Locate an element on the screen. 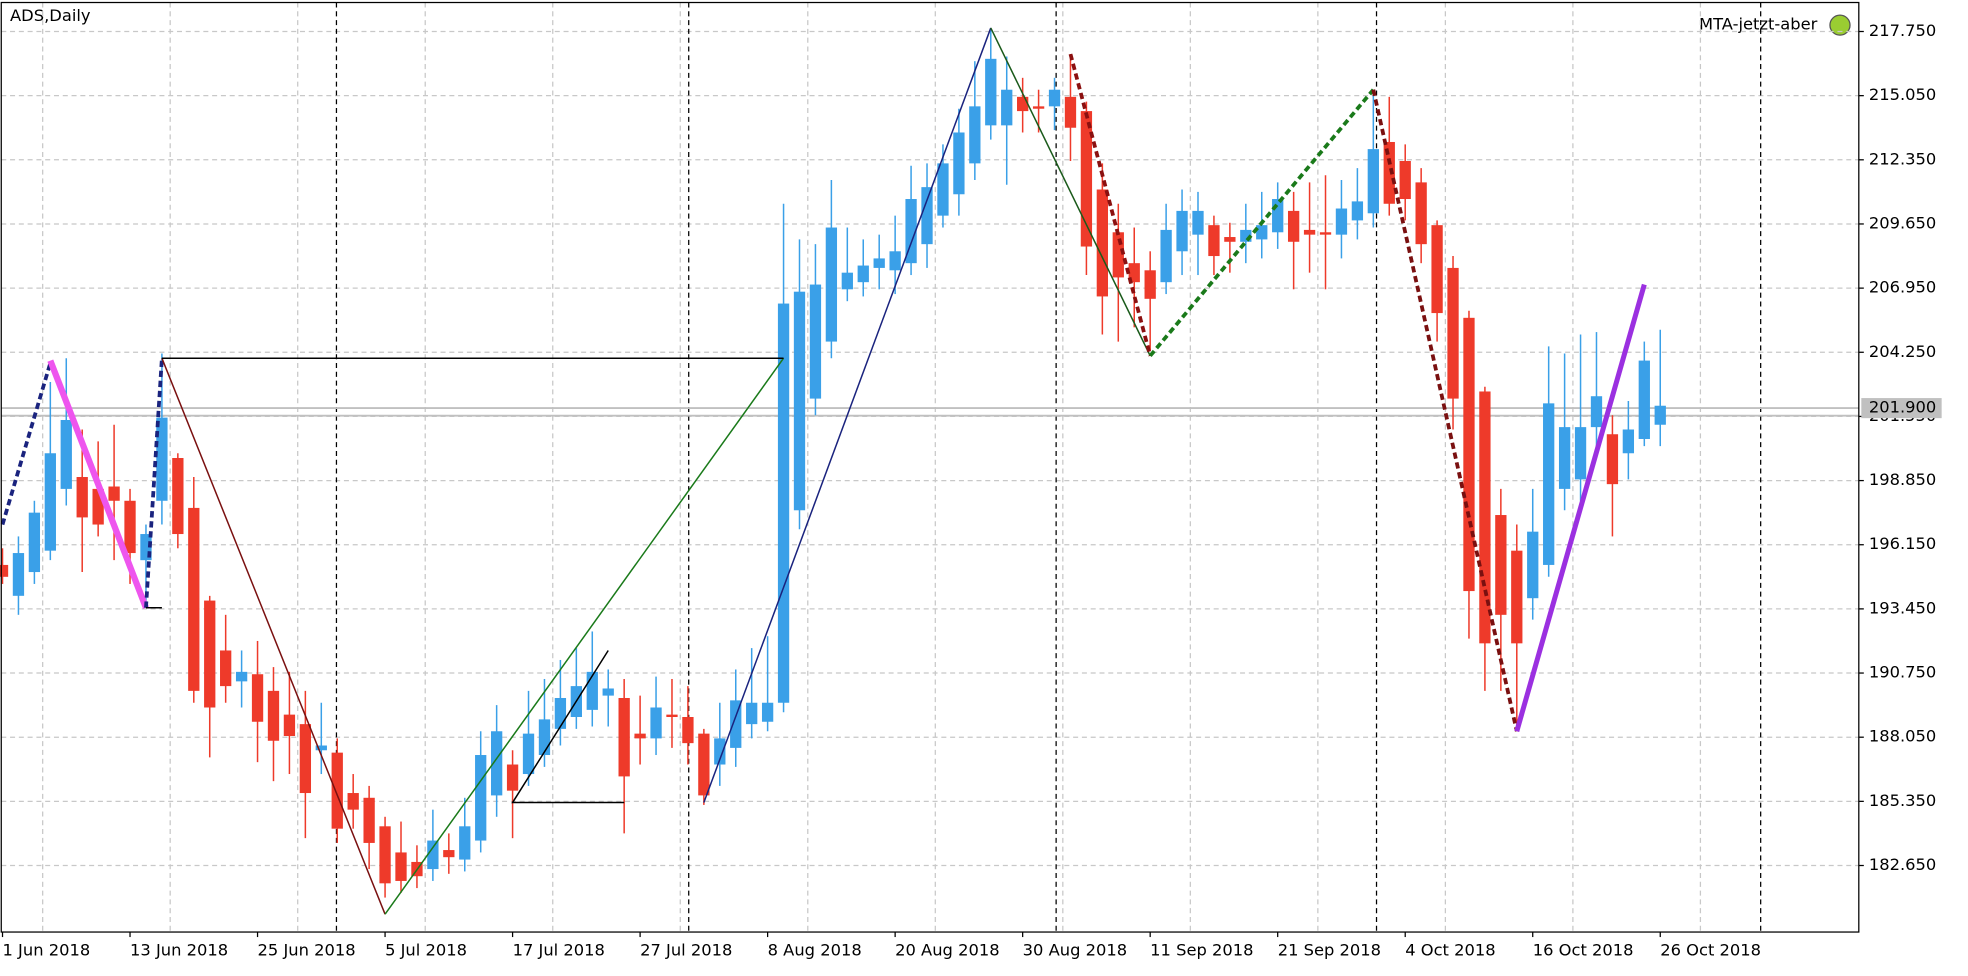  x-tick-label: 20 Aug 2018 is located at coordinates (947, 949).